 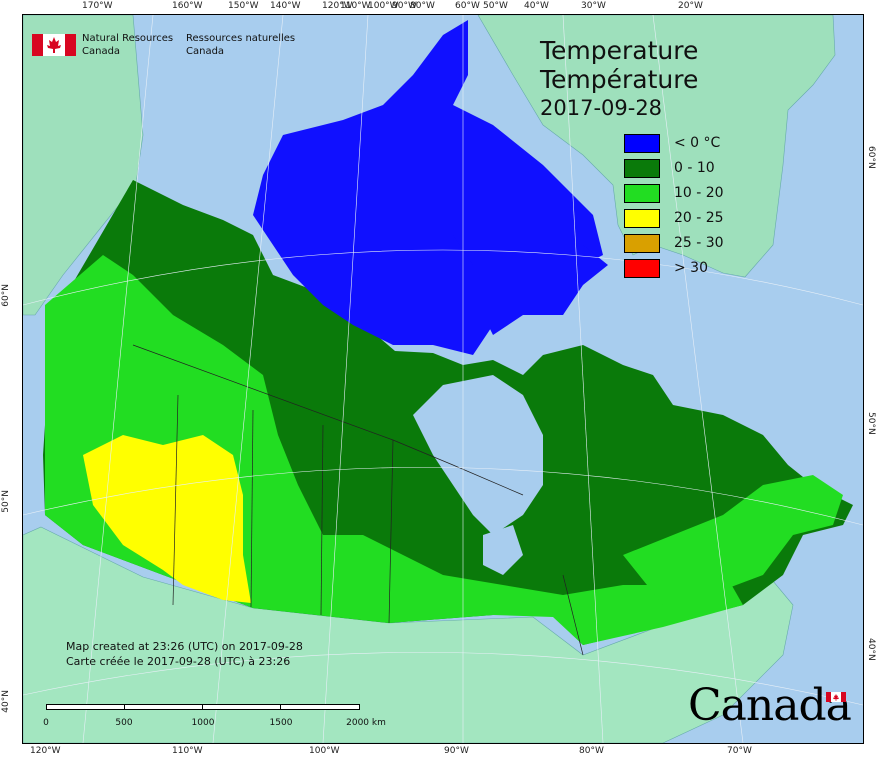 I want to click on tick-top-140w: 140°W, so click(x=285, y=6).